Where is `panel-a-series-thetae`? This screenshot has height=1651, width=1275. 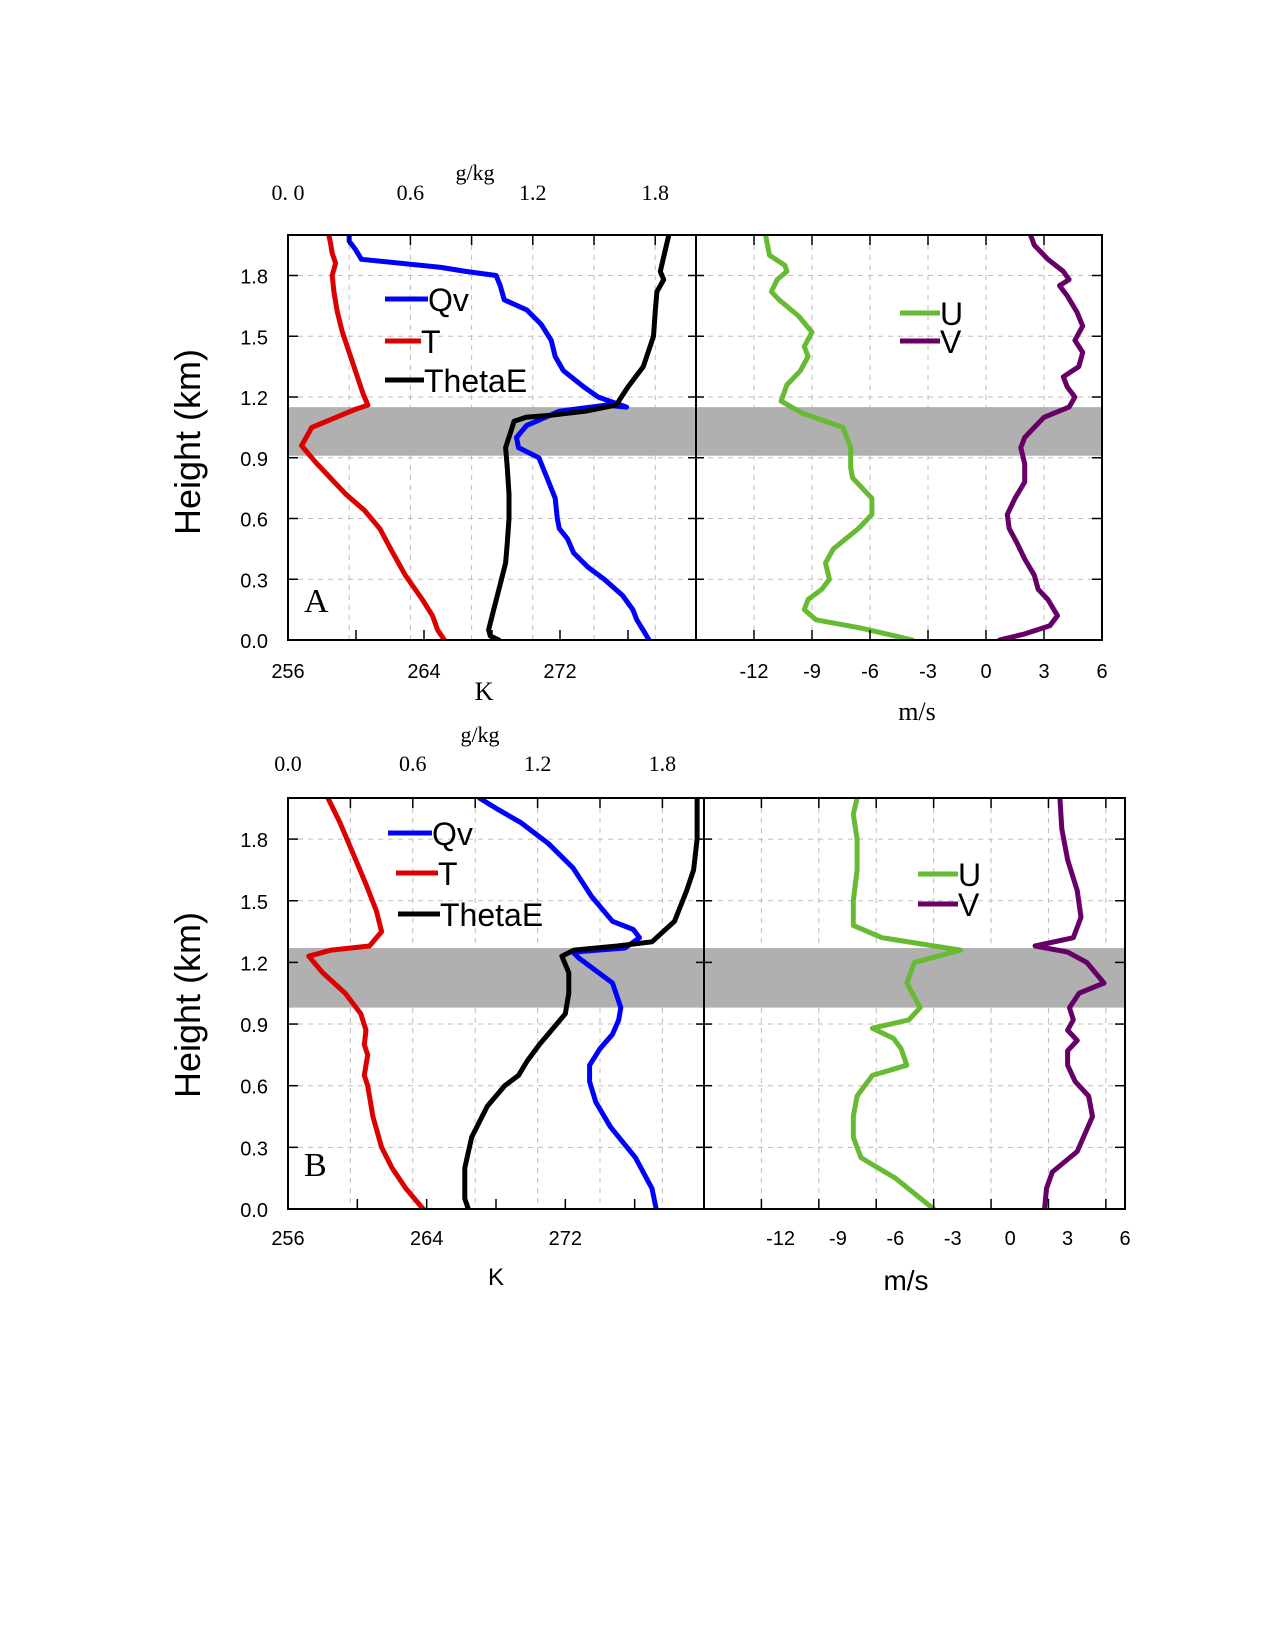
panel-a-series-thetae is located at coordinates (579, 437).